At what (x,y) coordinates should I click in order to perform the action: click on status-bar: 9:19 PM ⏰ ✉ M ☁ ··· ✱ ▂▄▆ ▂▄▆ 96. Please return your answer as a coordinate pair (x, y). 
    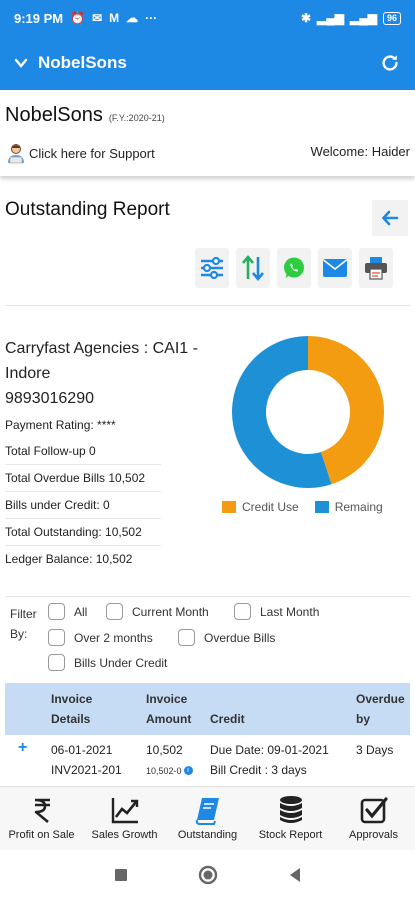
    Looking at the image, I should click on (207, 18).